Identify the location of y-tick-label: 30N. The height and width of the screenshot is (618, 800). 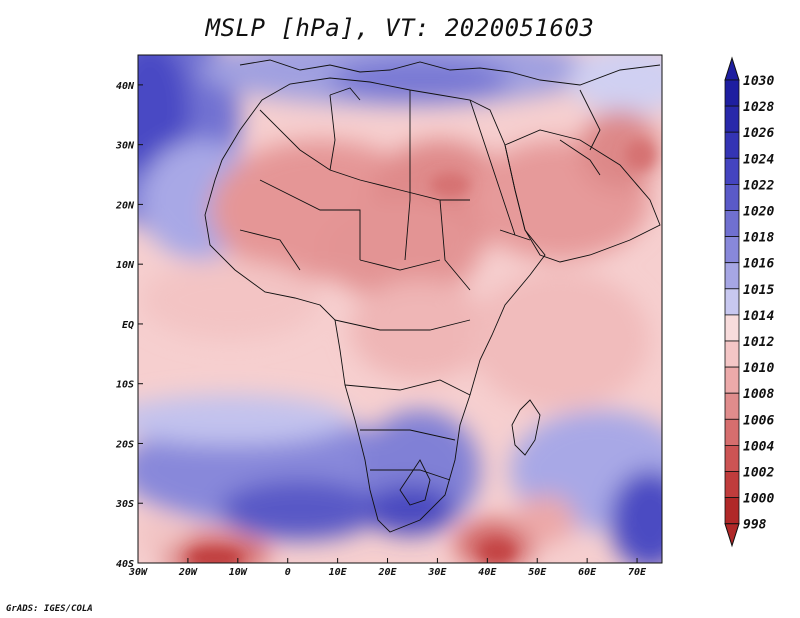
(125, 146).